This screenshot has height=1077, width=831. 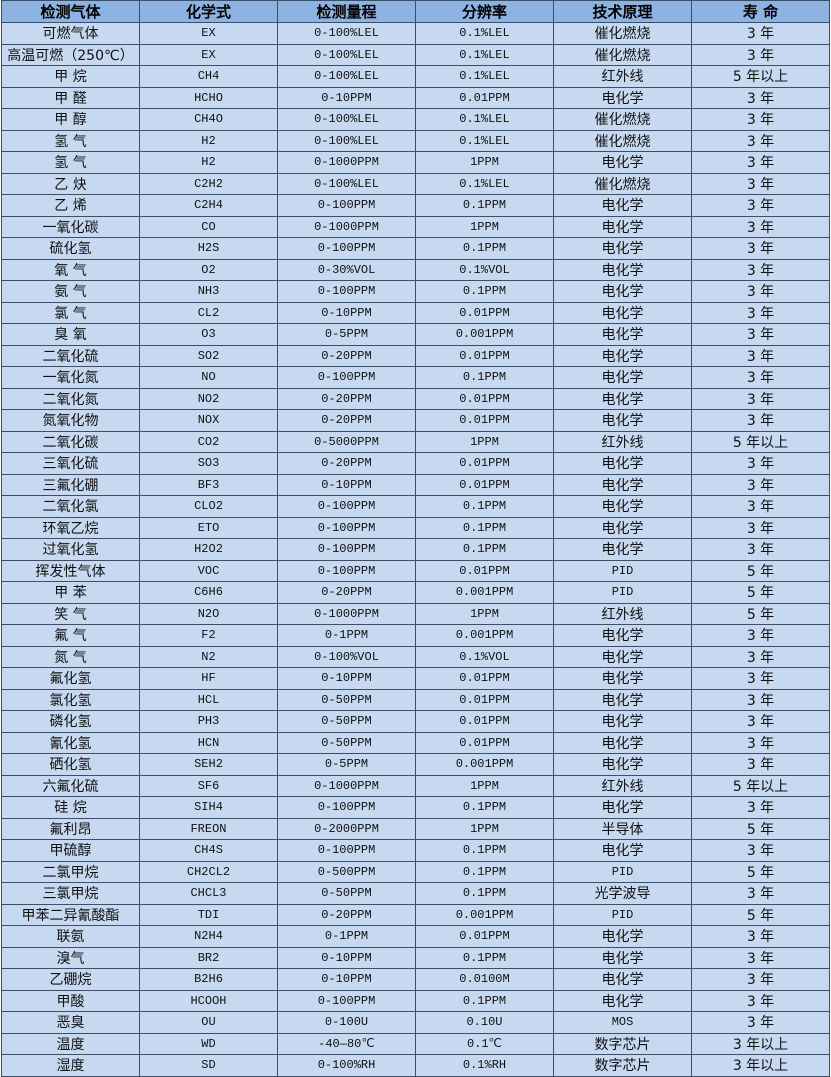 What do you see at coordinates (622, 1043) in the screenshot?
I see `cell-principle: 数字芯片` at bounding box center [622, 1043].